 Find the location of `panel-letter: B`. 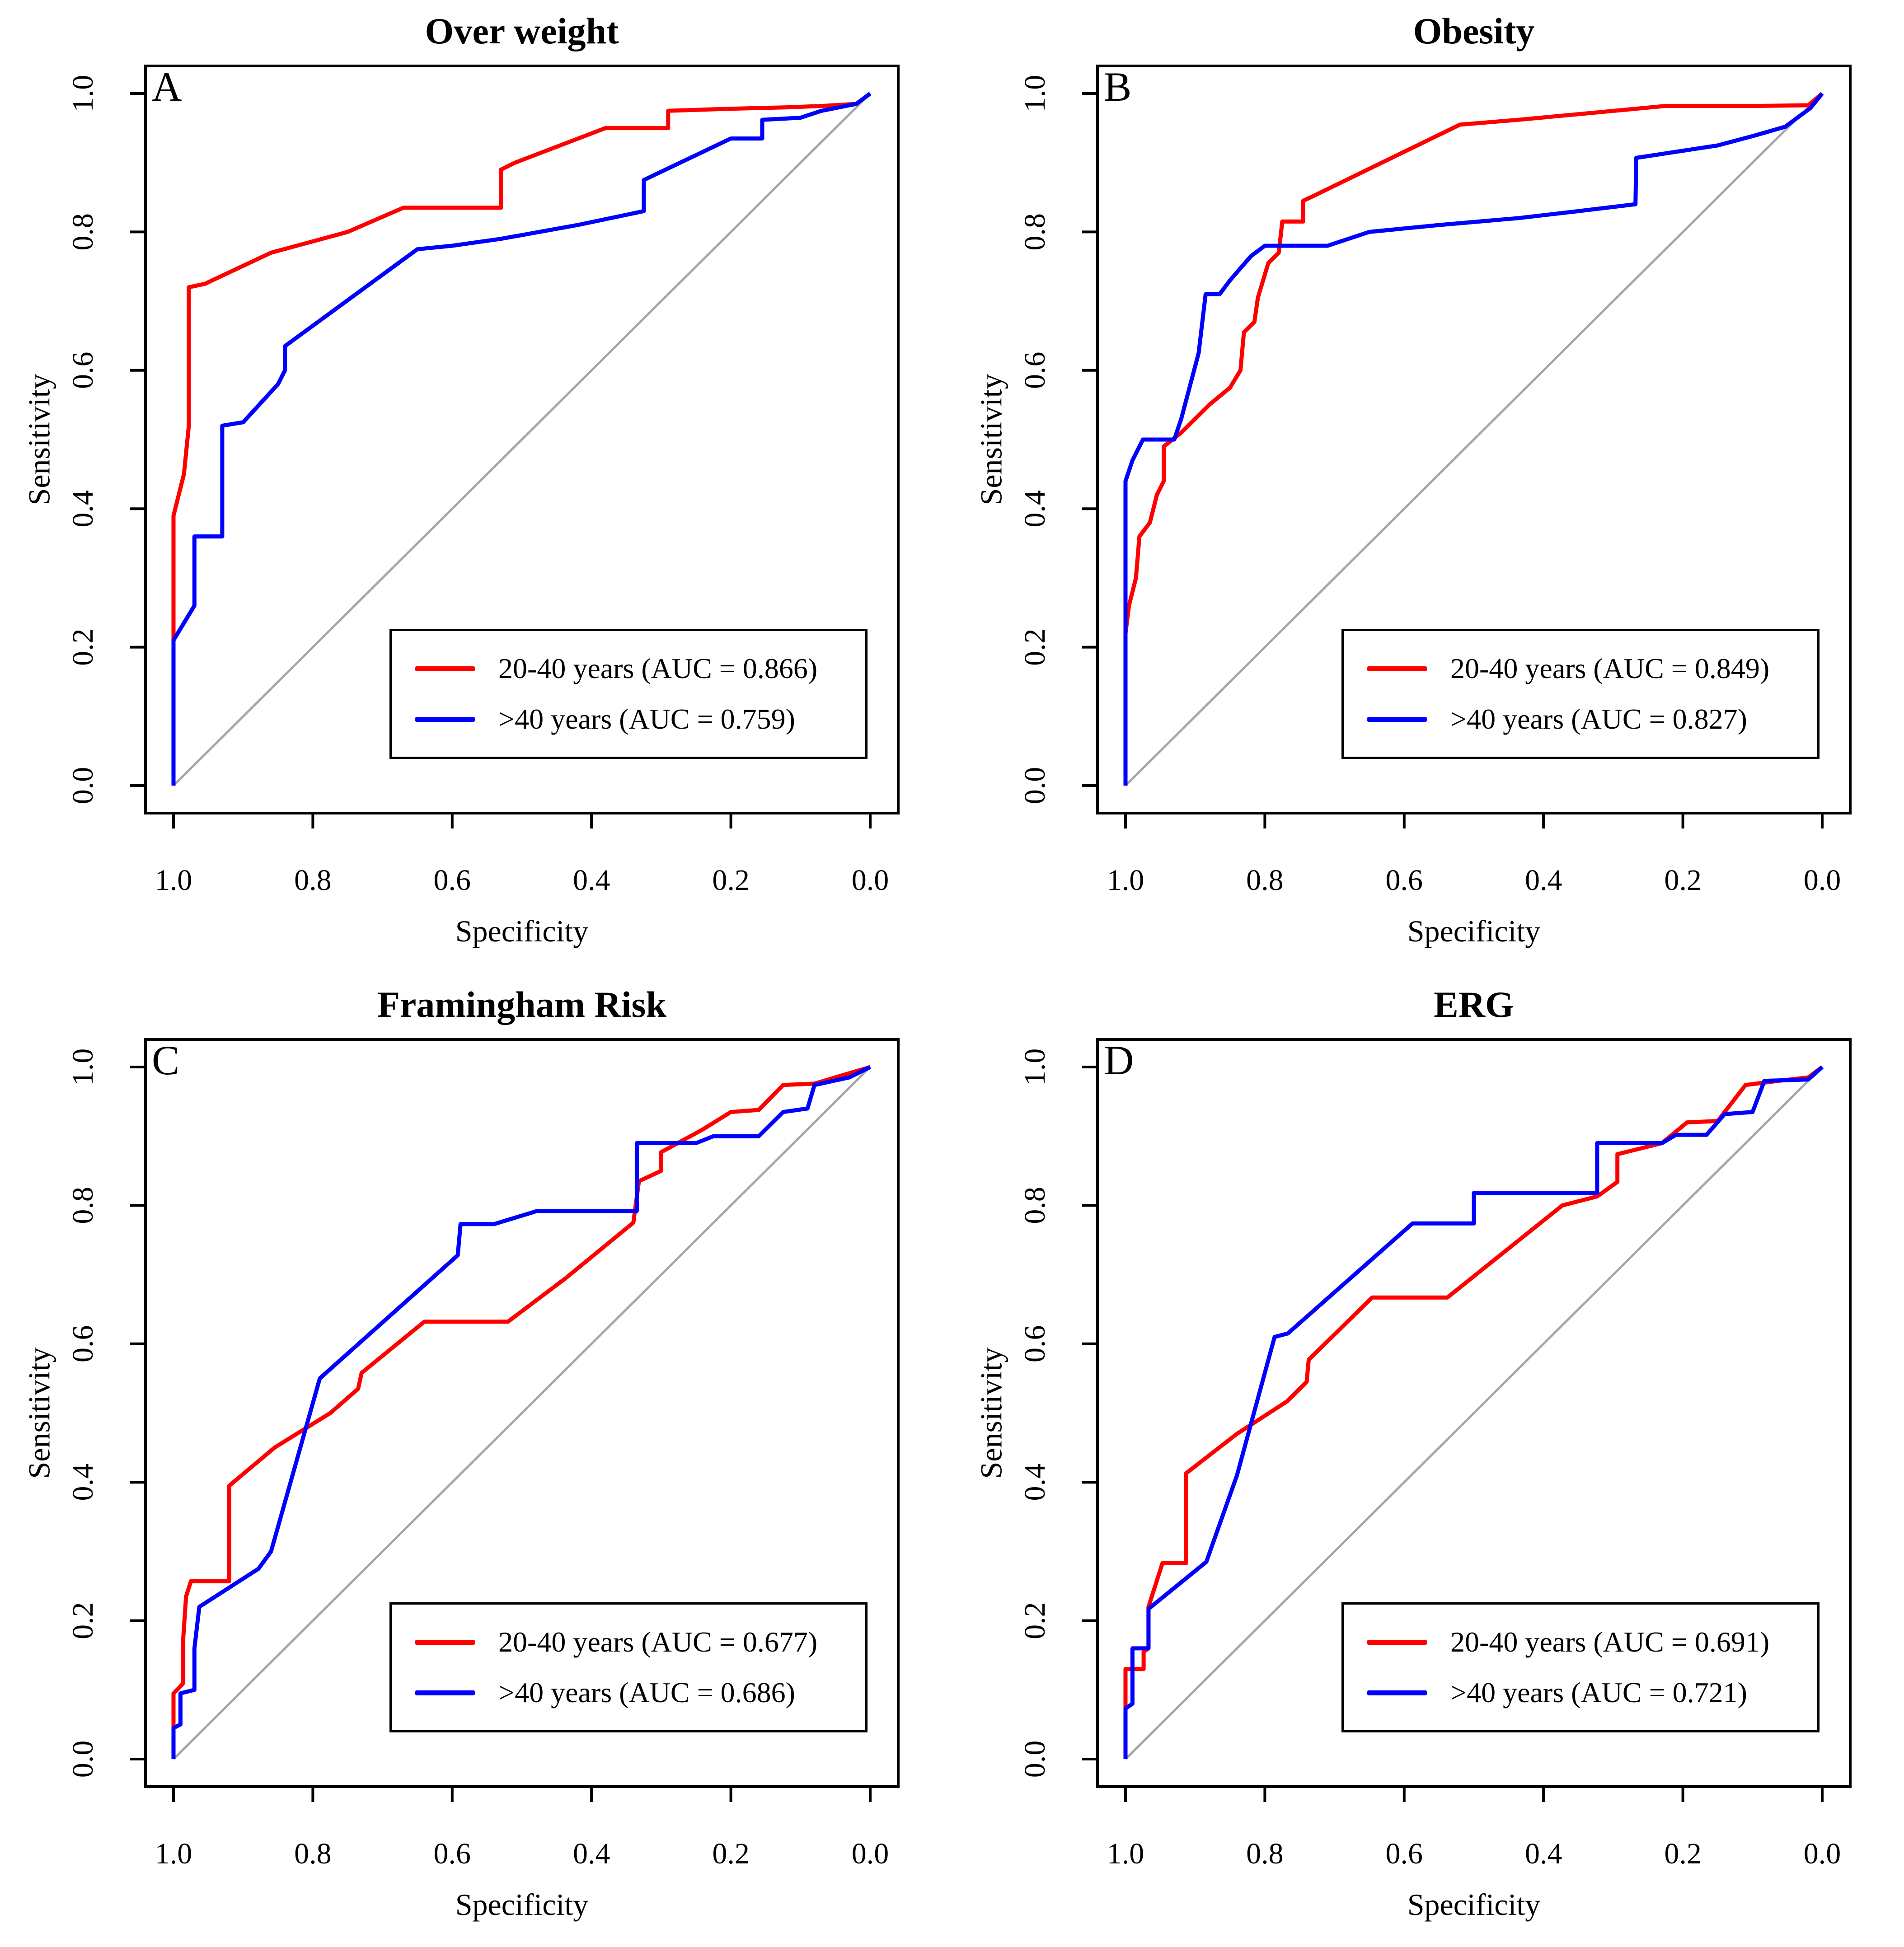

panel-letter: B is located at coordinates (1118, 87).